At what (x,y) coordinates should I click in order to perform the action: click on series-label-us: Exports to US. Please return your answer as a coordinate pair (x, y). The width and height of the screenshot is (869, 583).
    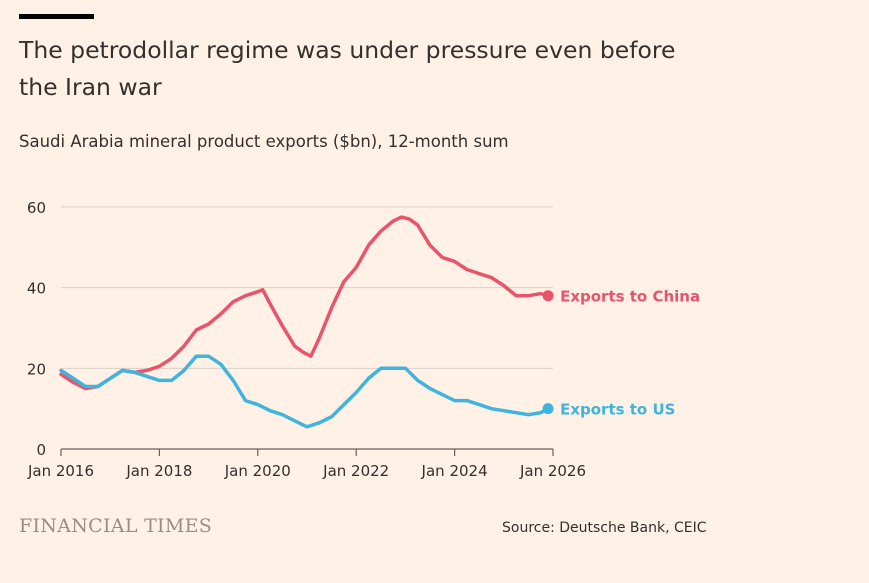
    Looking at the image, I should click on (617, 410).